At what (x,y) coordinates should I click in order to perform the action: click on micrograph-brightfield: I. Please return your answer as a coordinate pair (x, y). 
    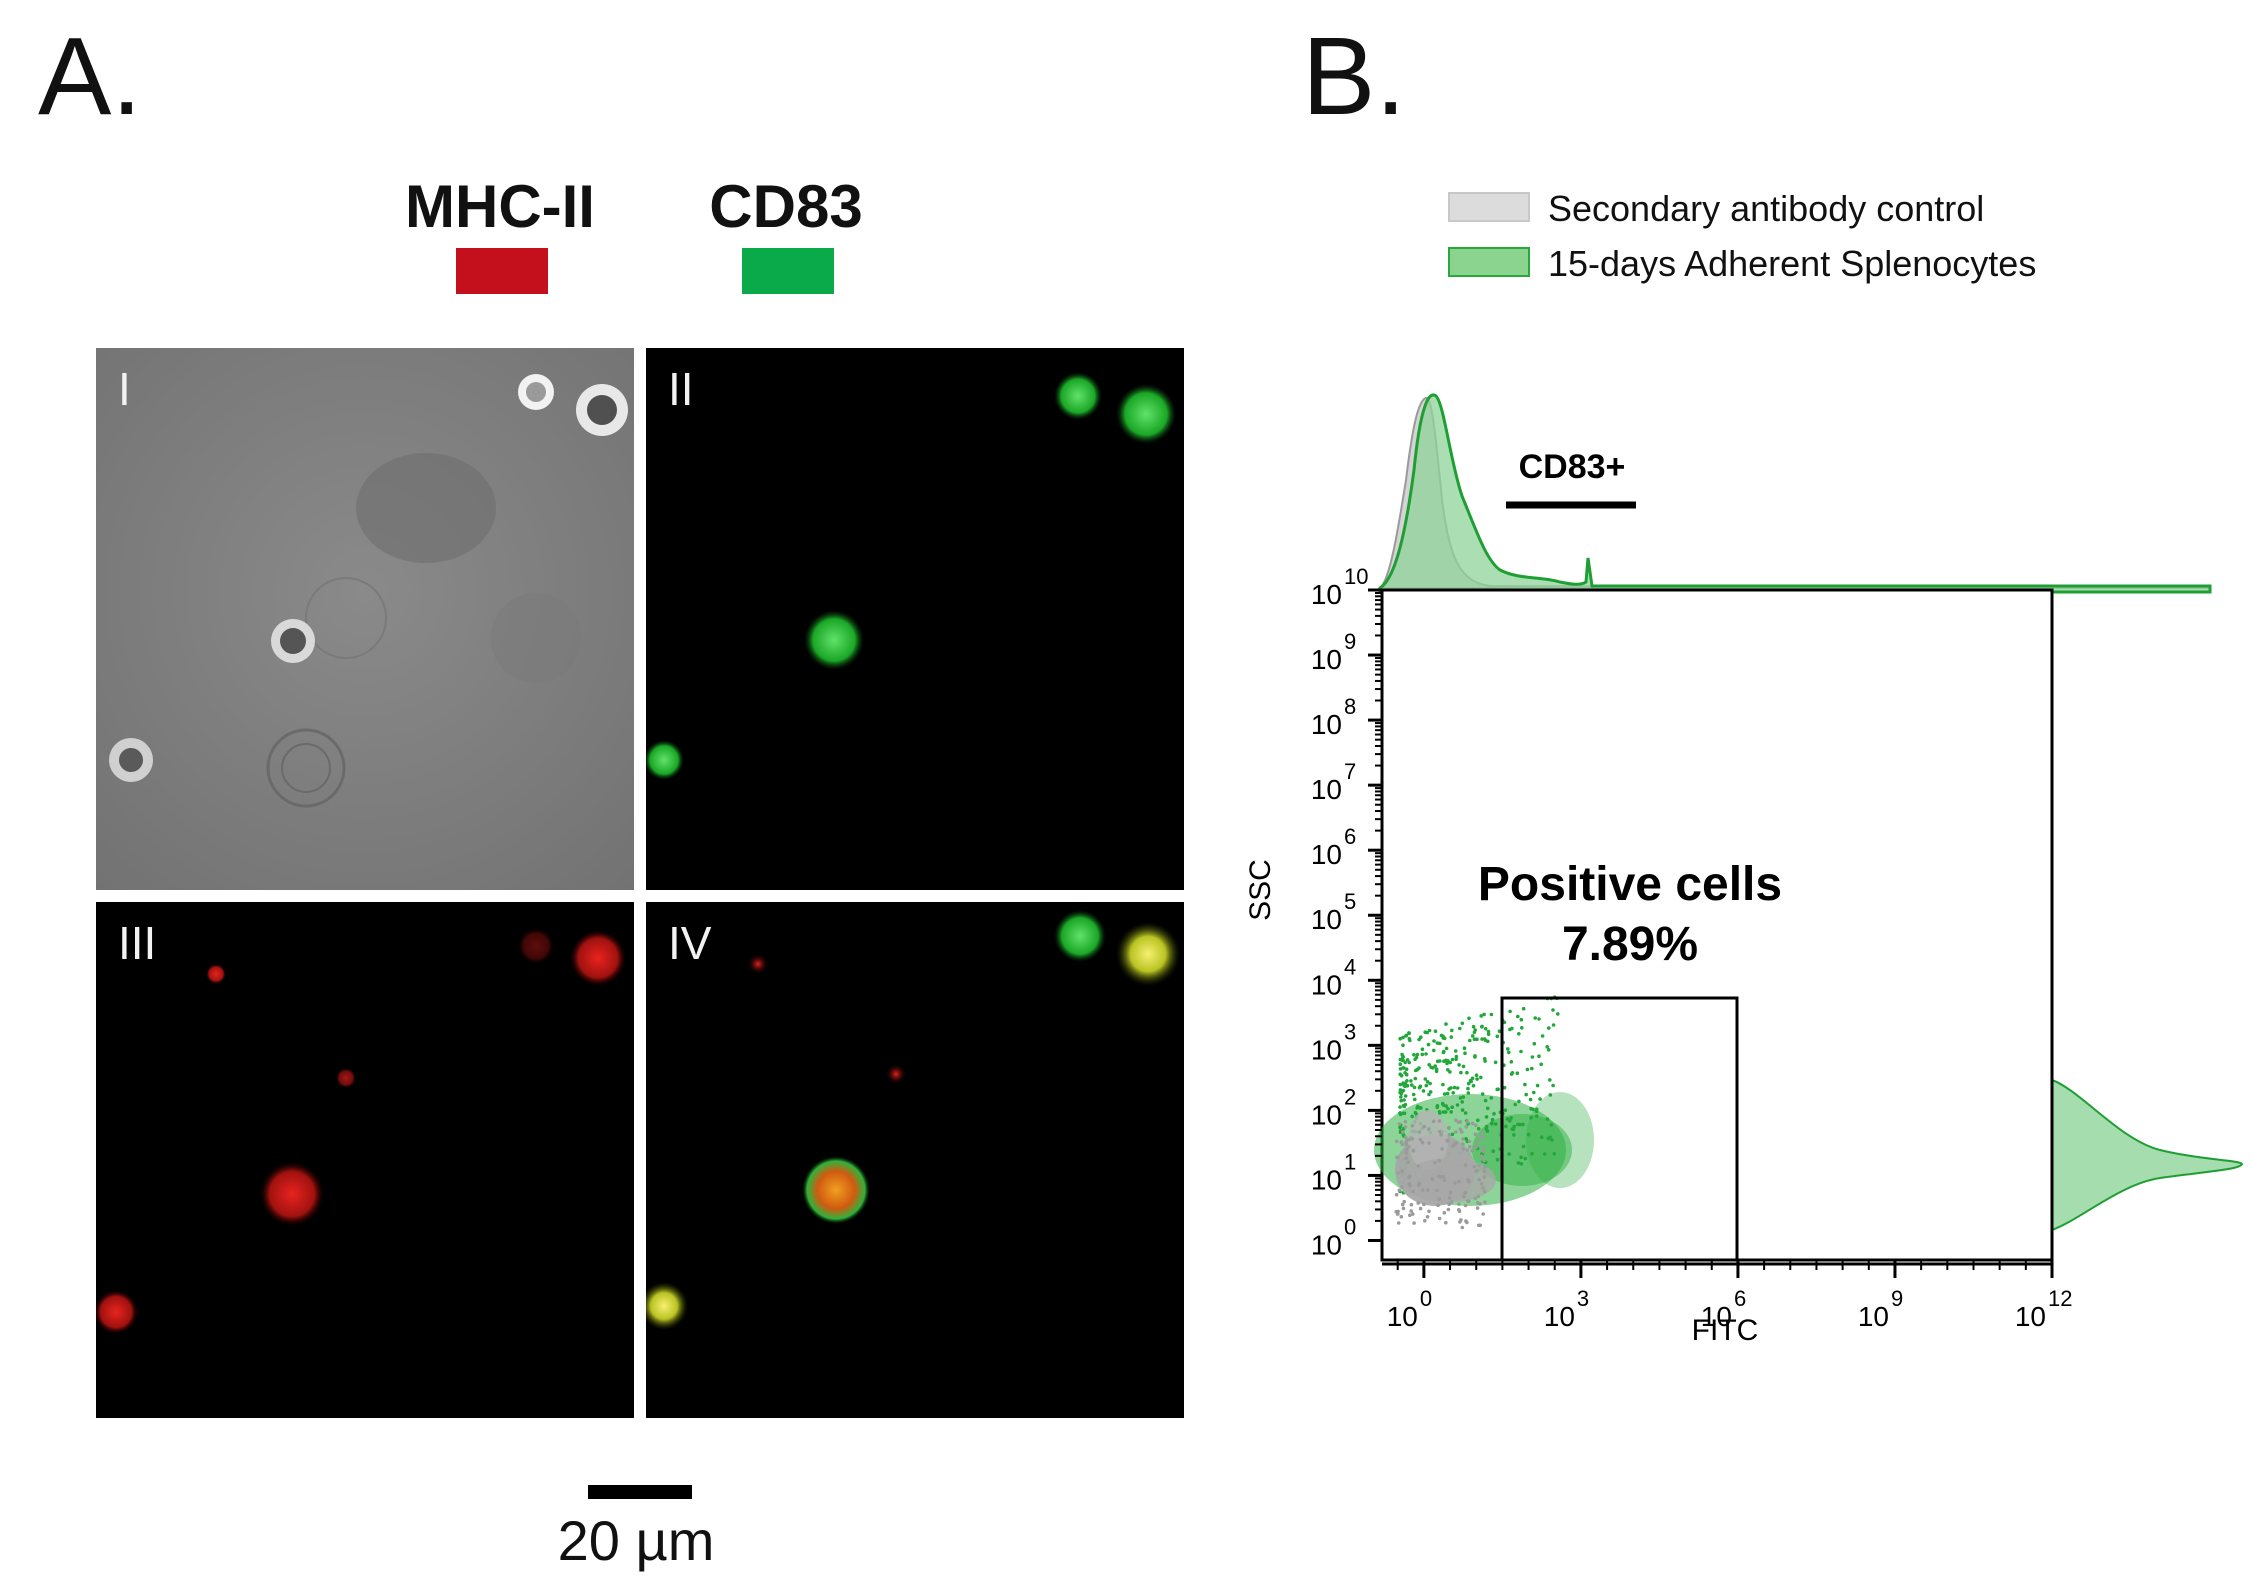
    Looking at the image, I should click on (365, 619).